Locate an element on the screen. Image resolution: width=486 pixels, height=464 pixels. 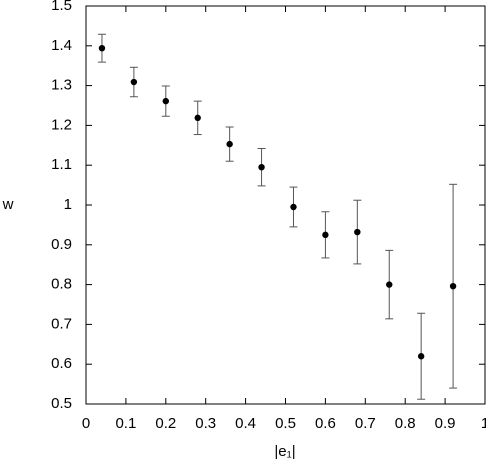
y-tick-label: 1.4 is located at coordinates (61, 45).